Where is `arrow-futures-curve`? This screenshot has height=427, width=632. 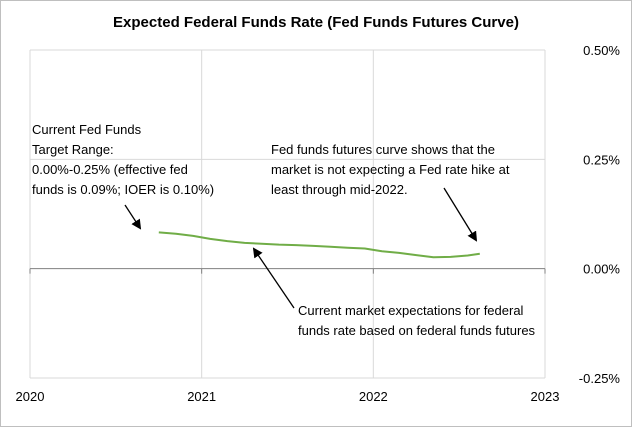 arrow-futures-curve is located at coordinates (460, 214).